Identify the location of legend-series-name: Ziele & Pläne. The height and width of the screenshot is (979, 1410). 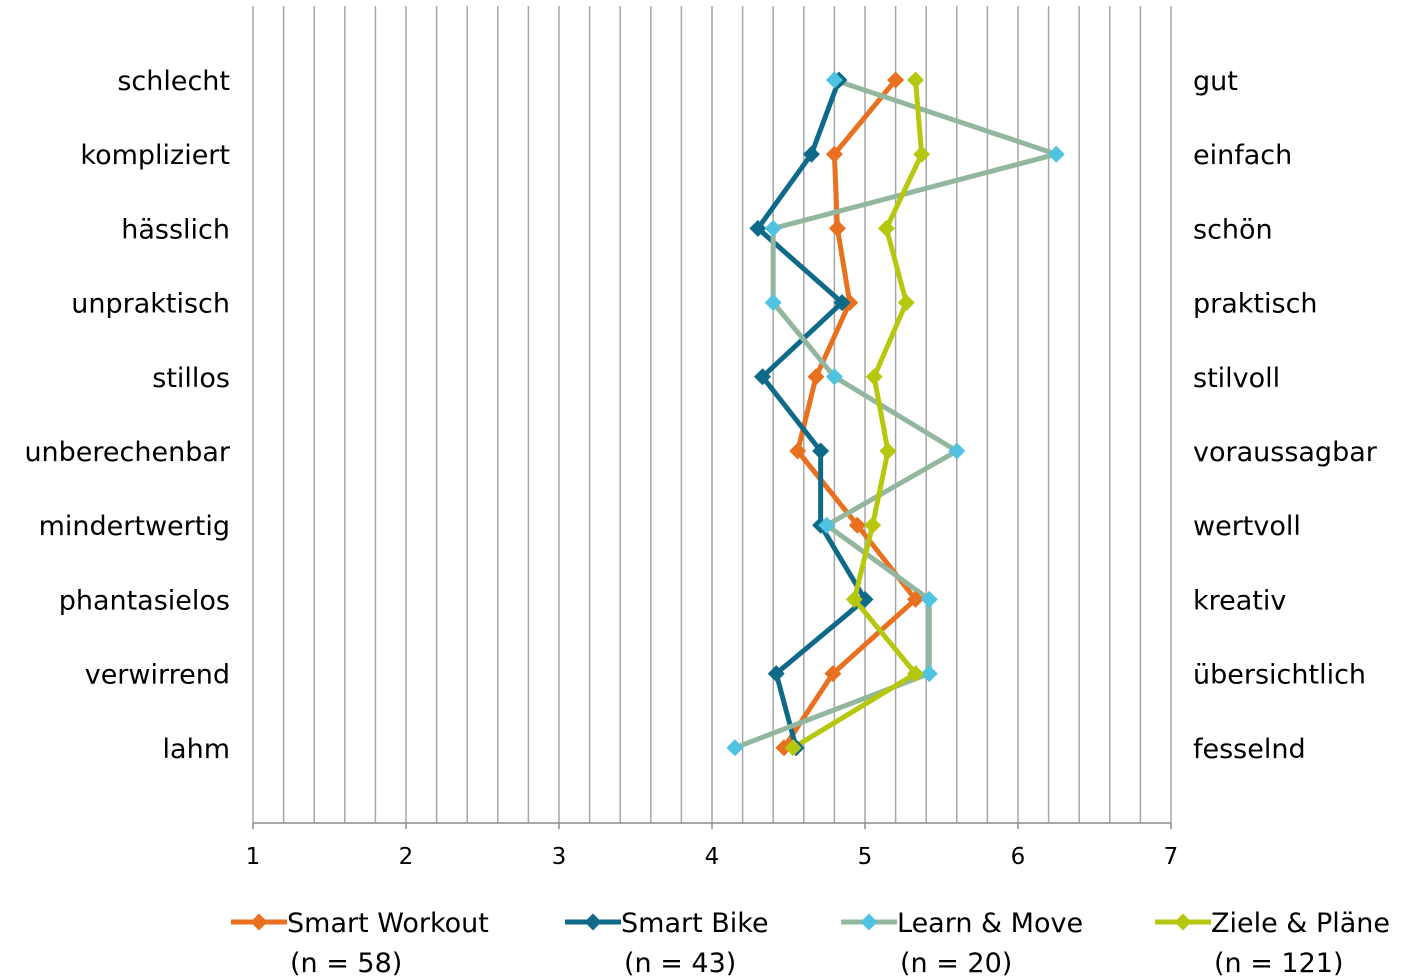
(1300, 923).